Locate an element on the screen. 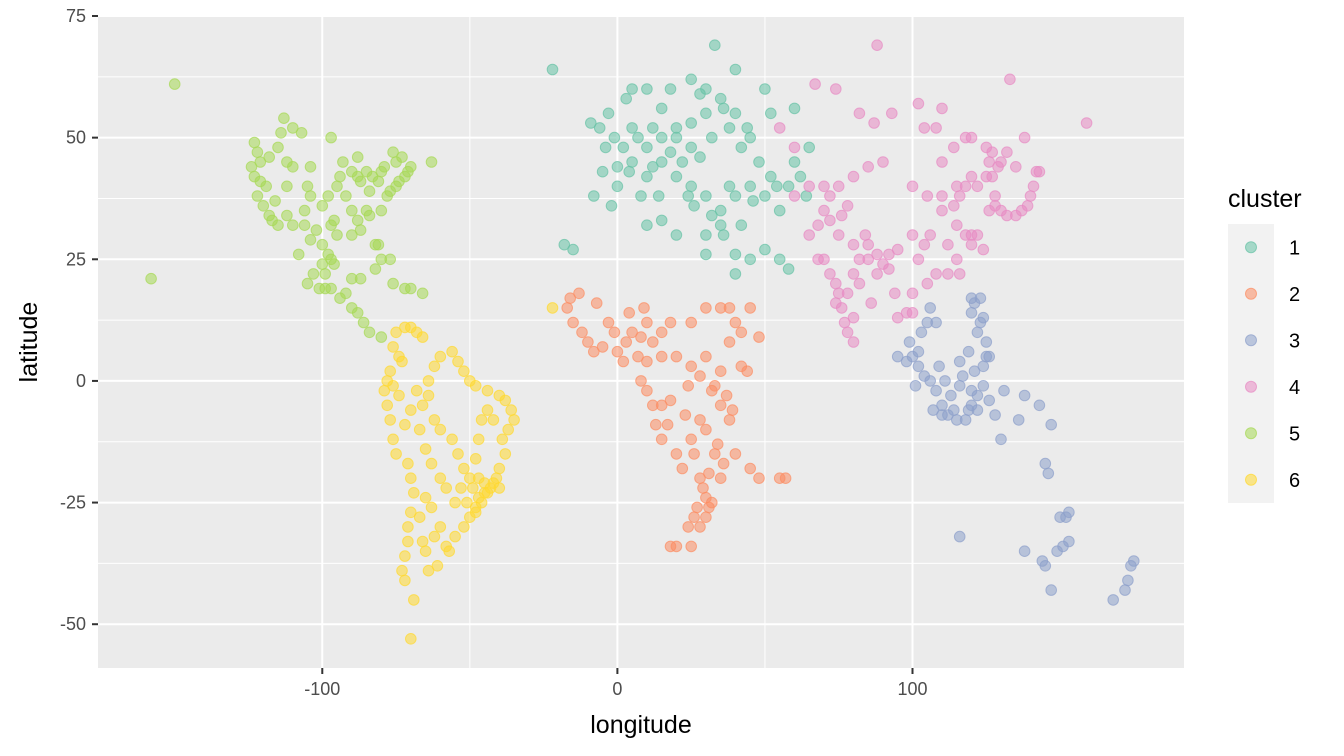 The image size is (1344, 756). x-axis-ticks: -100 0 100 is located at coordinates (616, 683).